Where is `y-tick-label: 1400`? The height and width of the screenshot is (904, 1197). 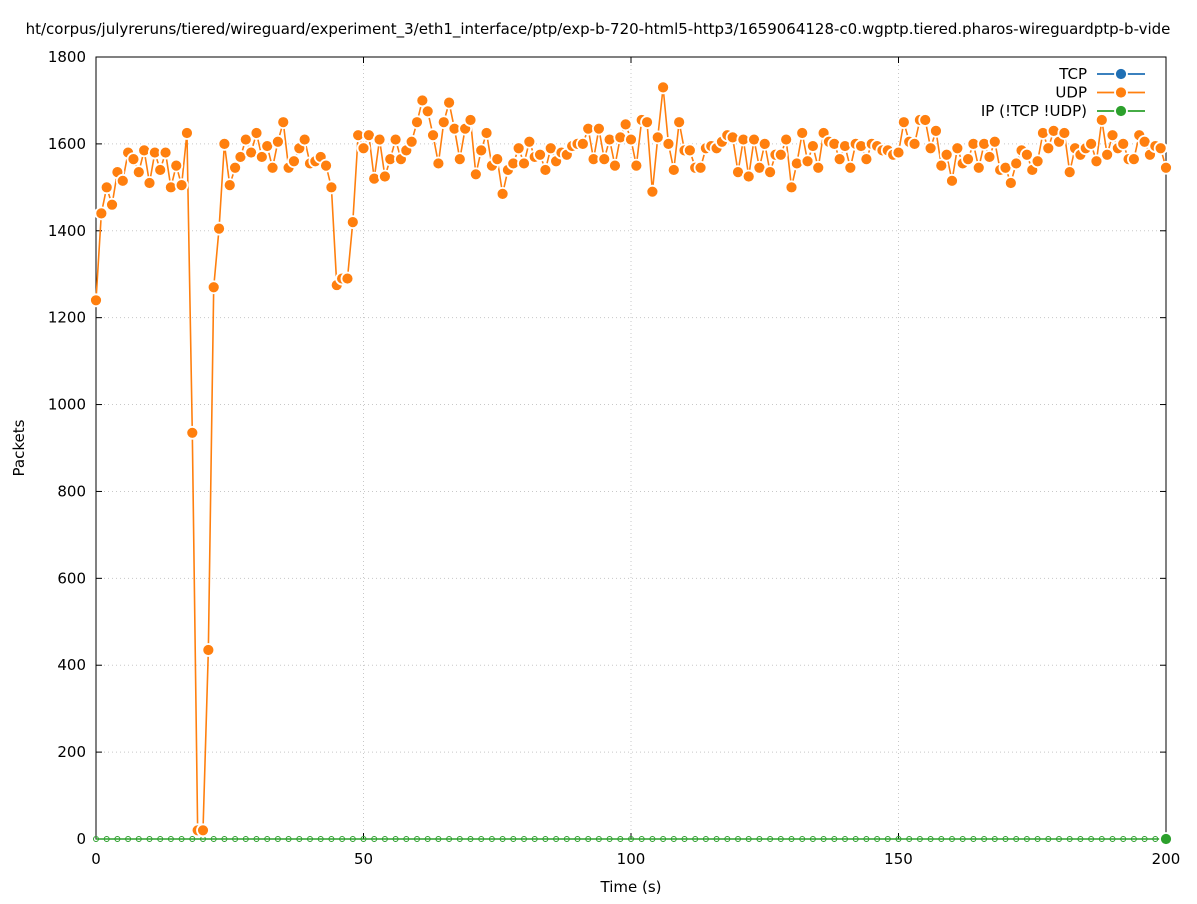
y-tick-label: 1400 is located at coordinates (67, 231).